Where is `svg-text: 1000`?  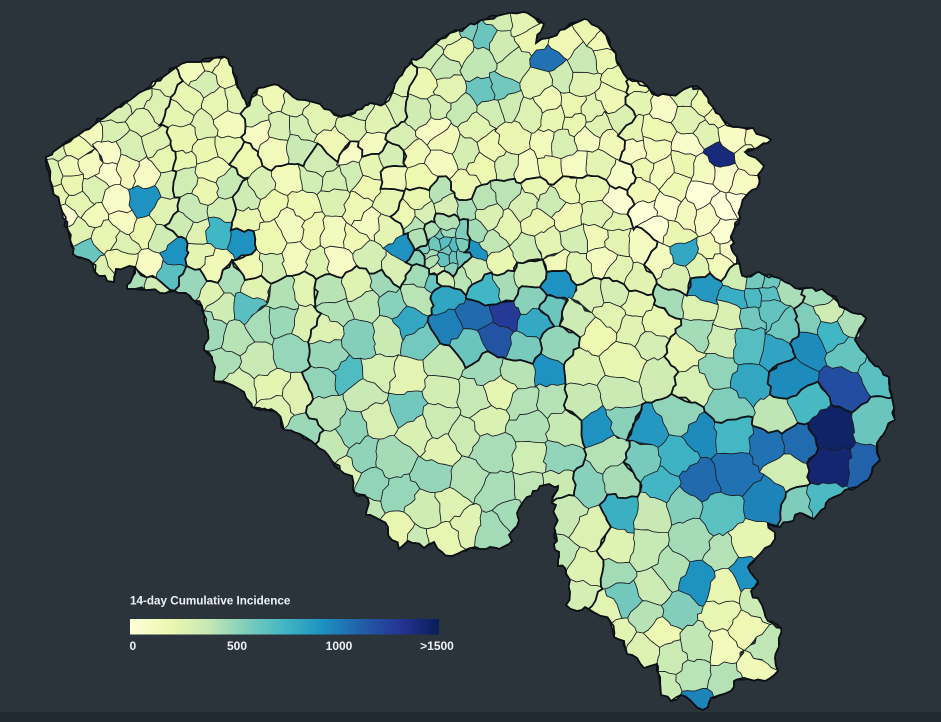 svg-text: 1000 is located at coordinates (339, 646).